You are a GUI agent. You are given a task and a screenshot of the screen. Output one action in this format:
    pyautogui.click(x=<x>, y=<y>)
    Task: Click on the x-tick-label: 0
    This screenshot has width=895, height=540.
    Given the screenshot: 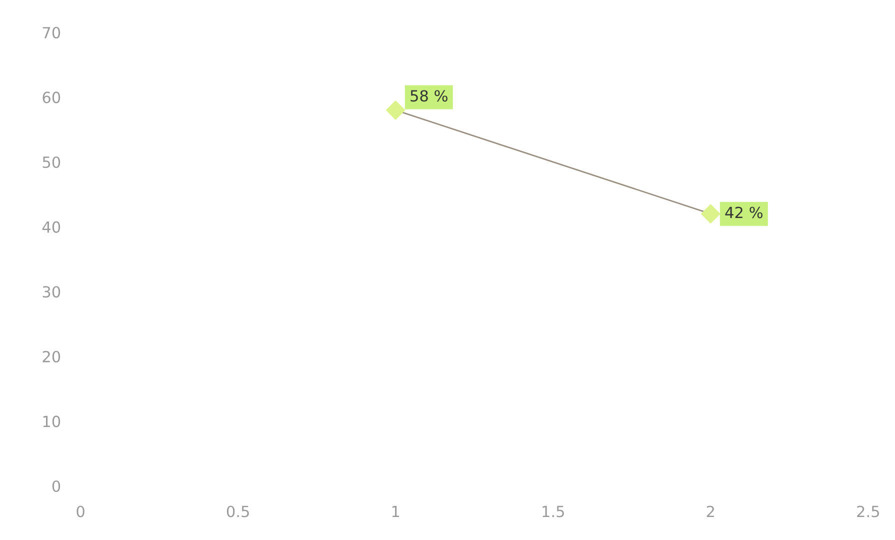 What is the action you would take?
    pyautogui.click(x=80, y=512)
    